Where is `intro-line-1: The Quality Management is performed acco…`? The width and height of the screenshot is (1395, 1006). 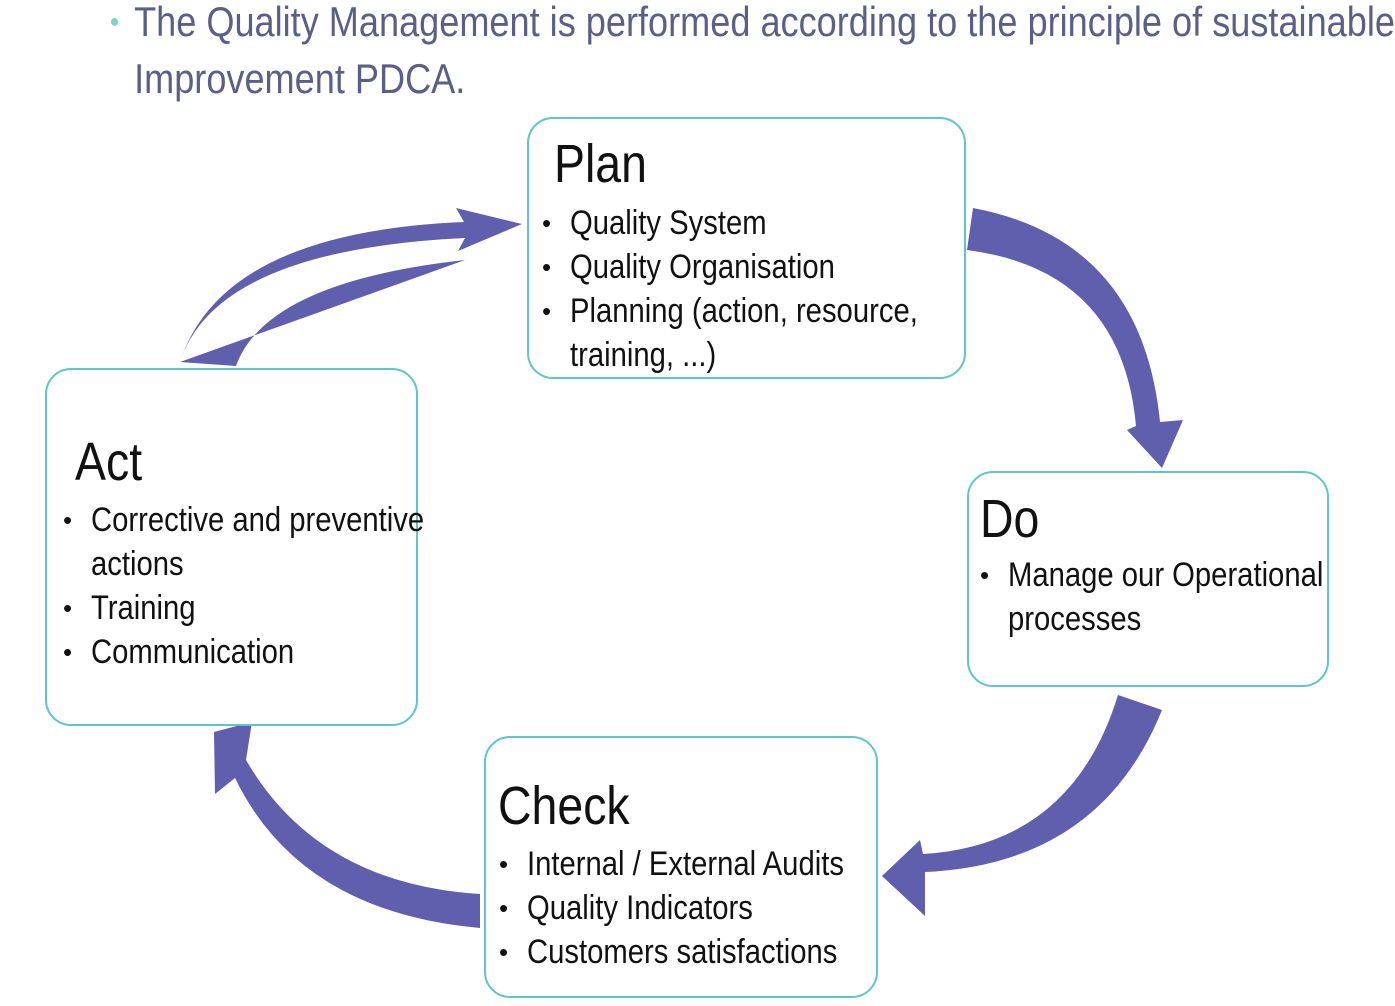 intro-line-1: The Quality Management is performed acco… is located at coordinates (764, 22).